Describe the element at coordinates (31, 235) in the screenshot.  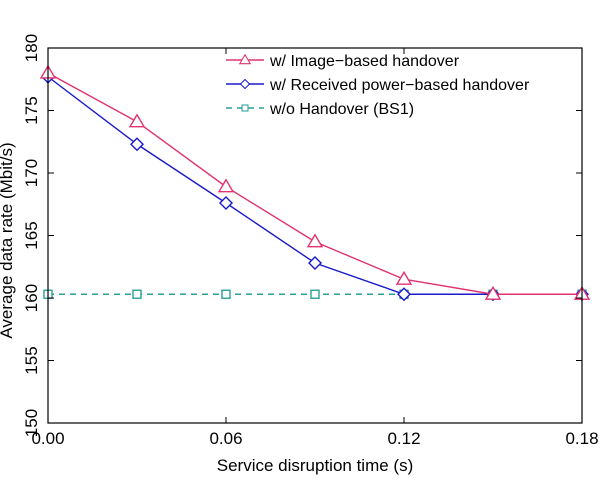
I see `y-tick-label: 165` at that location.